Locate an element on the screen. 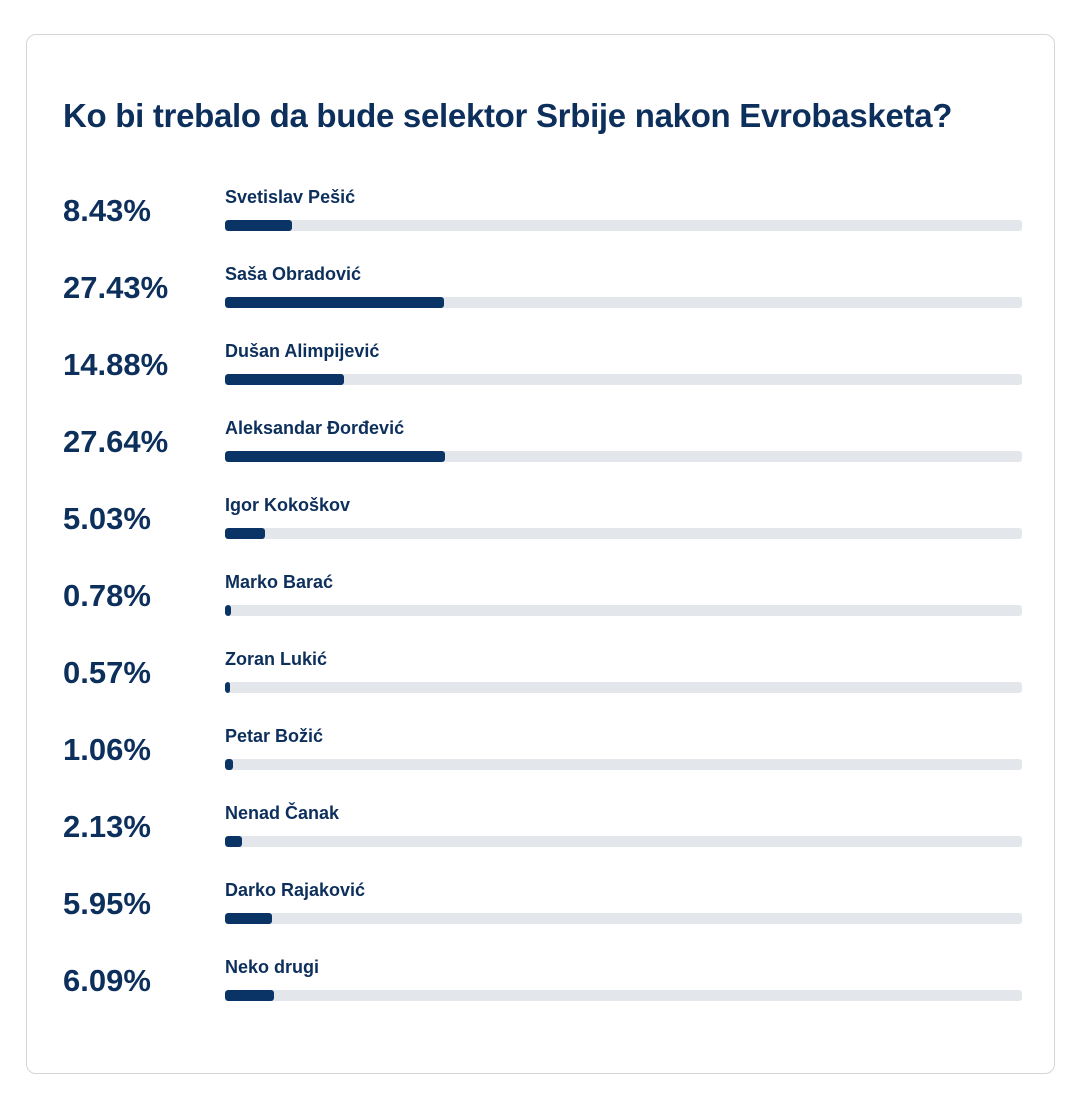 Image resolution: width=1070 pixels, height=1100 pixels. percent-label: 2.13% is located at coordinates (107, 826).